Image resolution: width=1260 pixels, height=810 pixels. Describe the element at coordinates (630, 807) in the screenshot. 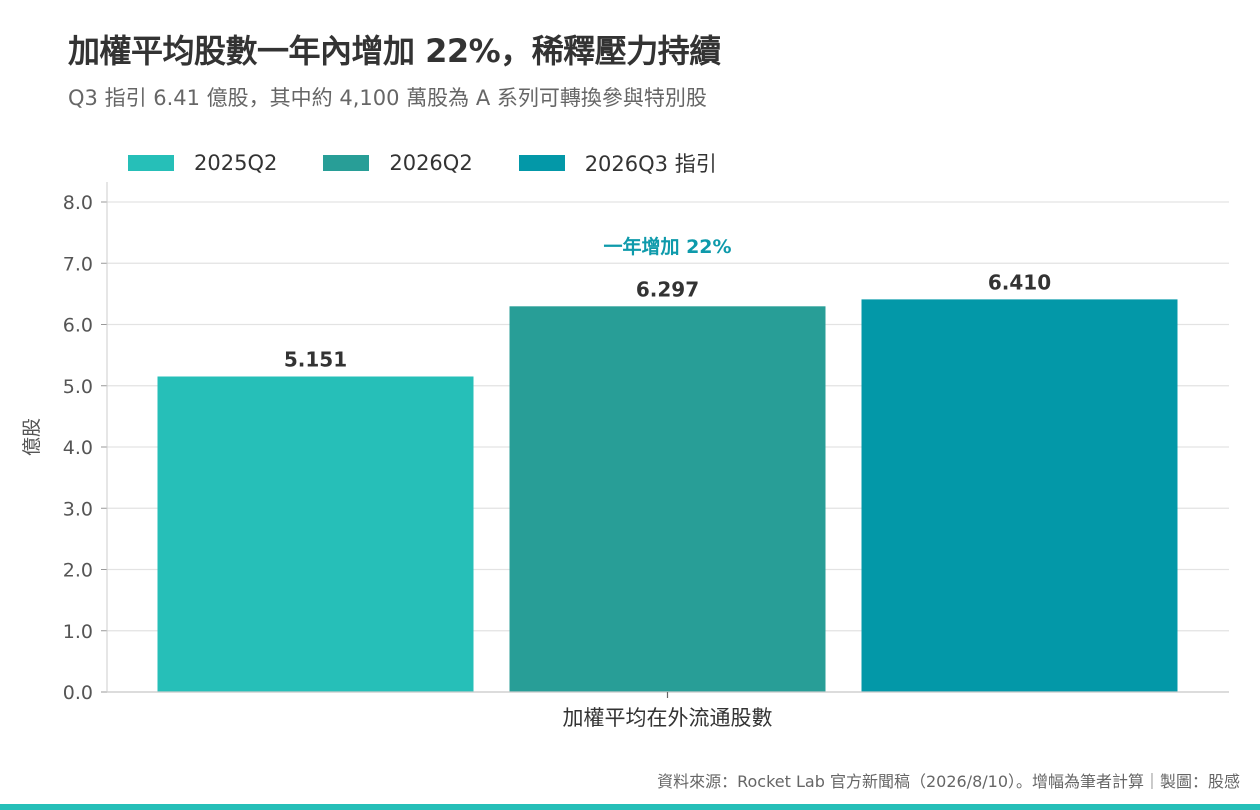

I see `bottom-accent-bar` at that location.